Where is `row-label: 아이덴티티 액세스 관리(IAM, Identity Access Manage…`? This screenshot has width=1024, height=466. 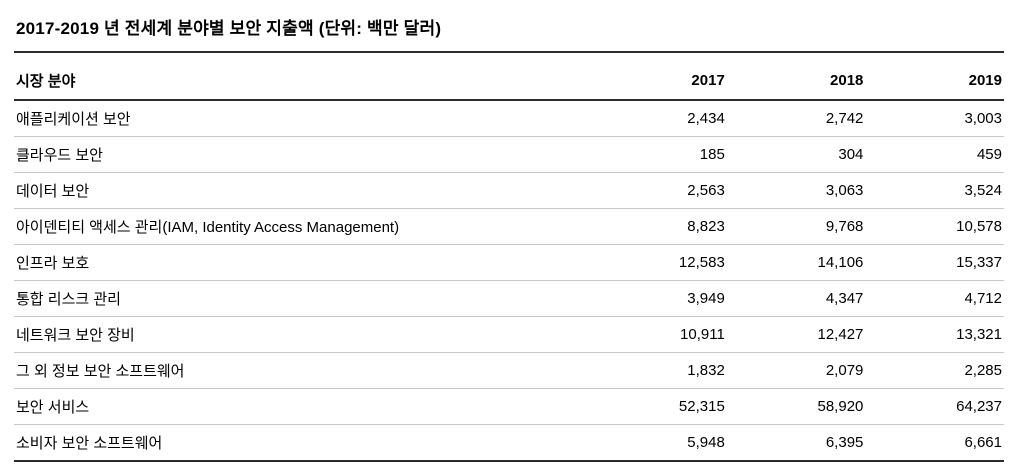
row-label: 아이덴티티 액세스 관리(IAM, Identity Access Manage… is located at coordinates (301, 226).